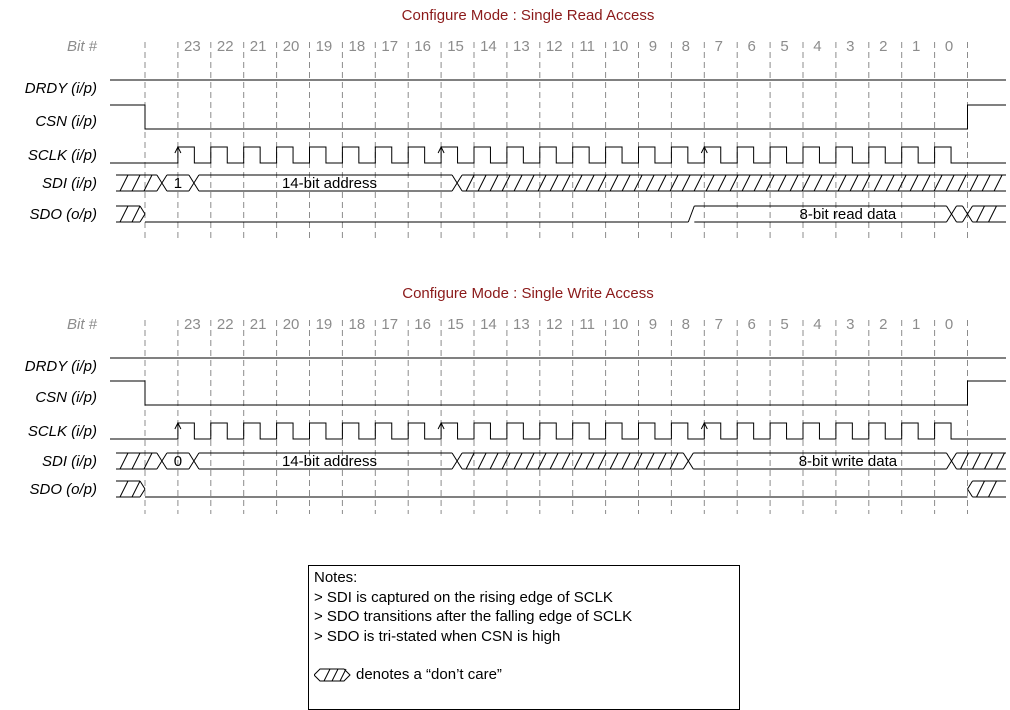  I want to click on bit-number: 9, so click(653, 324).